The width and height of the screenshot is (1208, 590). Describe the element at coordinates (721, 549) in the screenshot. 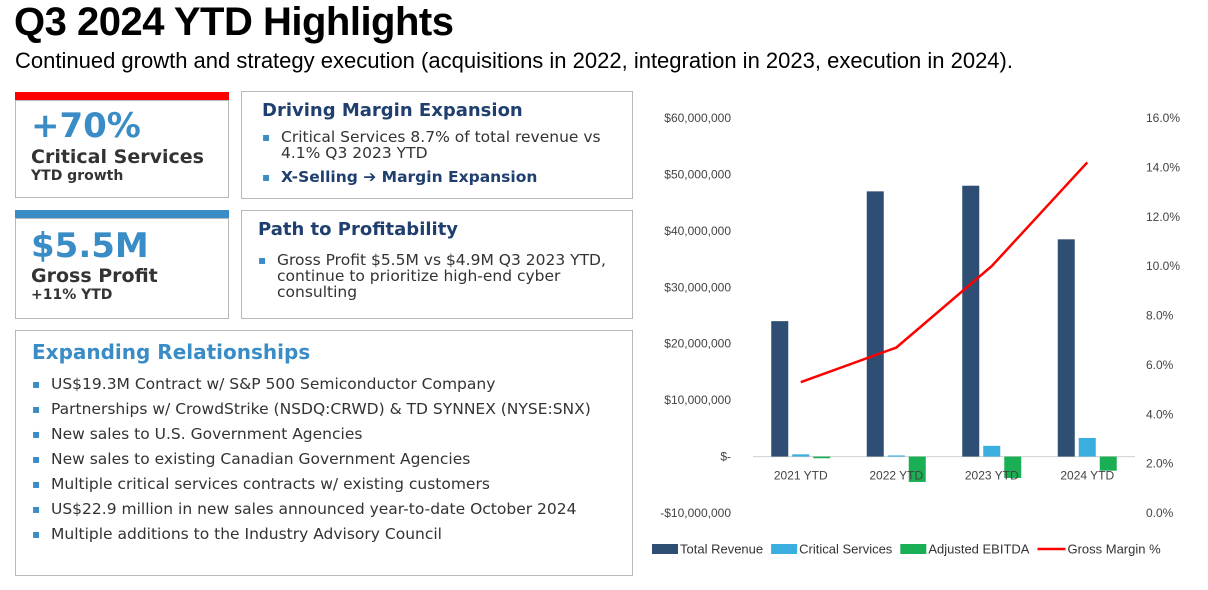

I see `legend-label: Total Revenue` at that location.